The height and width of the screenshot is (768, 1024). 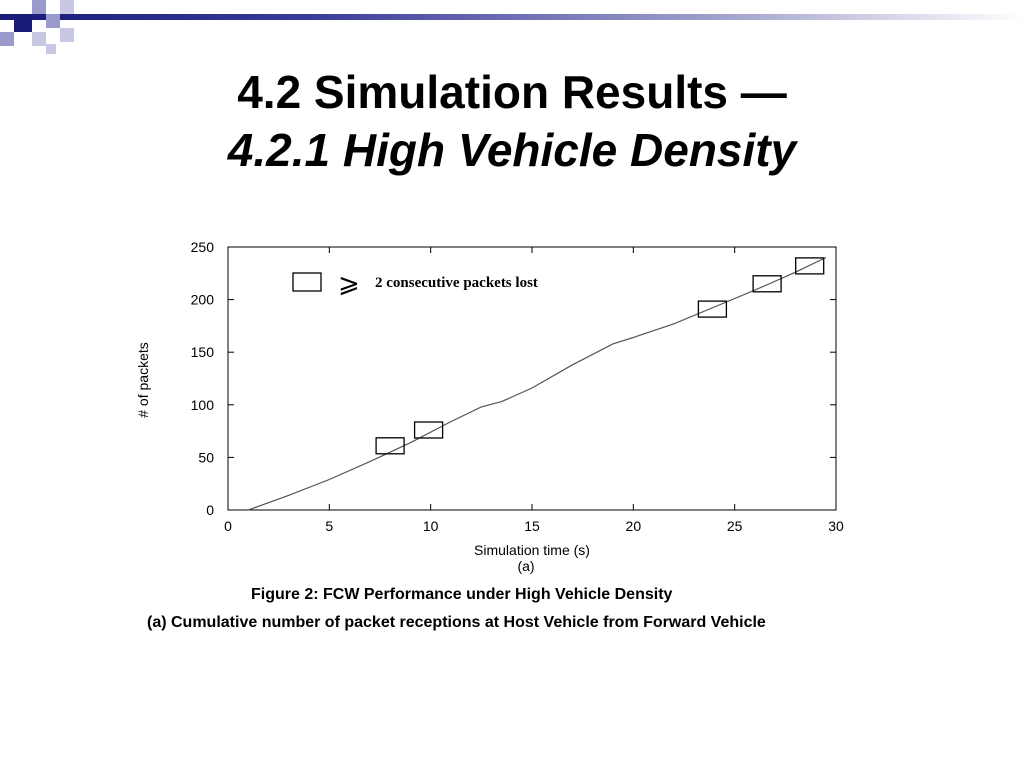 I want to click on legend-square-symbol, so click(x=307, y=282).